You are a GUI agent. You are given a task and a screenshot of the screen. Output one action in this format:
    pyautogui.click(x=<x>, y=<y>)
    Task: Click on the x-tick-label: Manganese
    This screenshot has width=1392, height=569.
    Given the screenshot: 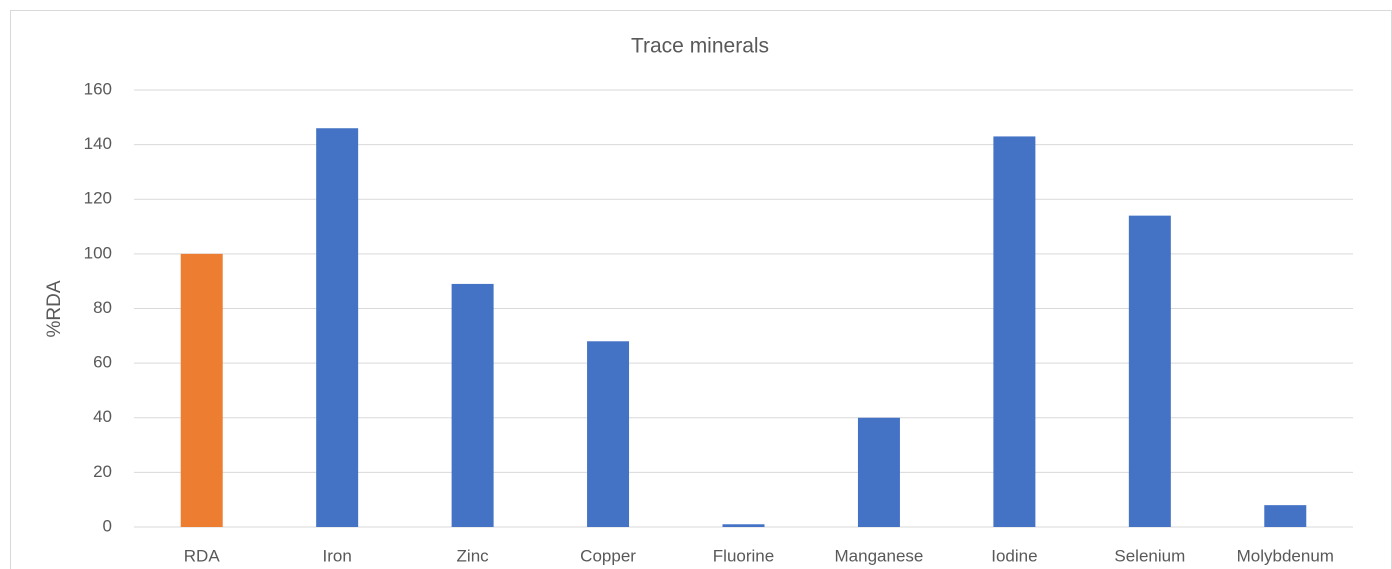 What is the action you would take?
    pyautogui.click(x=879, y=555)
    